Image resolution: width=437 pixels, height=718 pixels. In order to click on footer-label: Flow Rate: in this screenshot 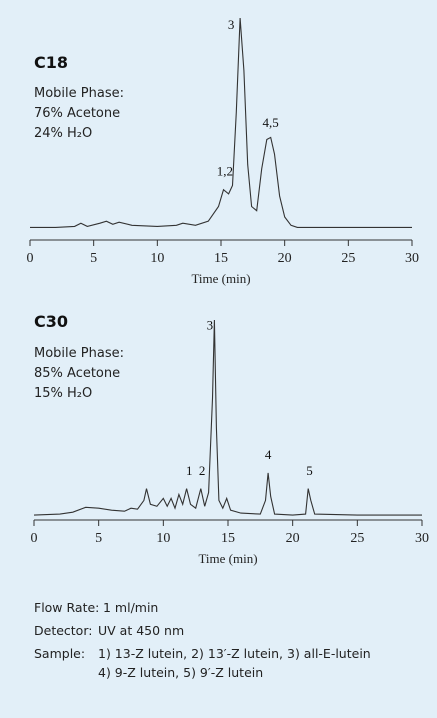, I will do `click(66, 607)`.